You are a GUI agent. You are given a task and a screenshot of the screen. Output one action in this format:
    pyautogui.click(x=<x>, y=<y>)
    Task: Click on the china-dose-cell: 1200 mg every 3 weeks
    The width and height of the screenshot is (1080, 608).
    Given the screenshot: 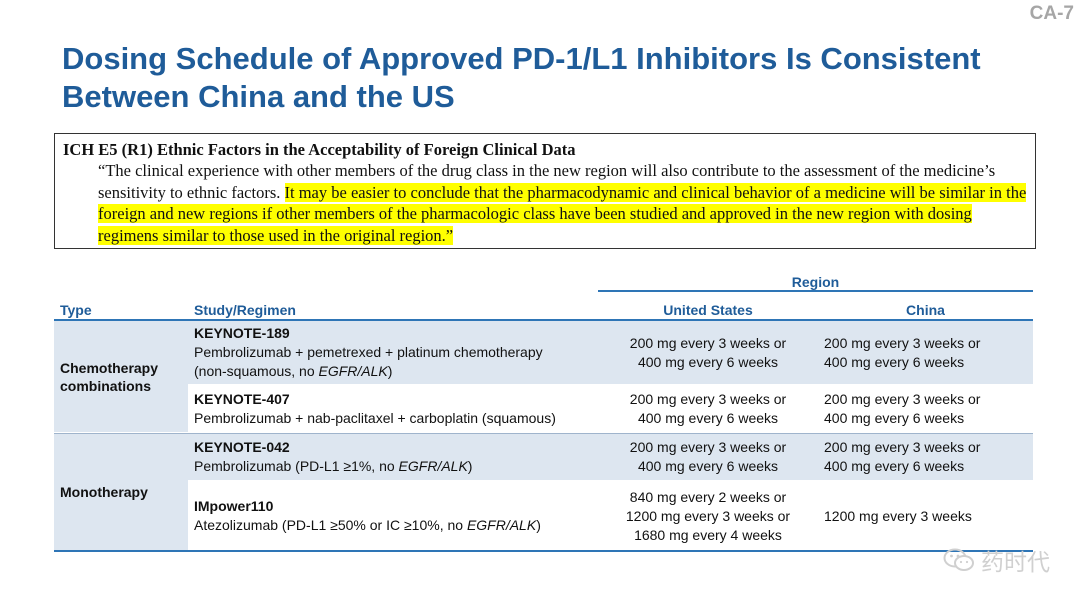 What is the action you would take?
    pyautogui.click(x=898, y=515)
    